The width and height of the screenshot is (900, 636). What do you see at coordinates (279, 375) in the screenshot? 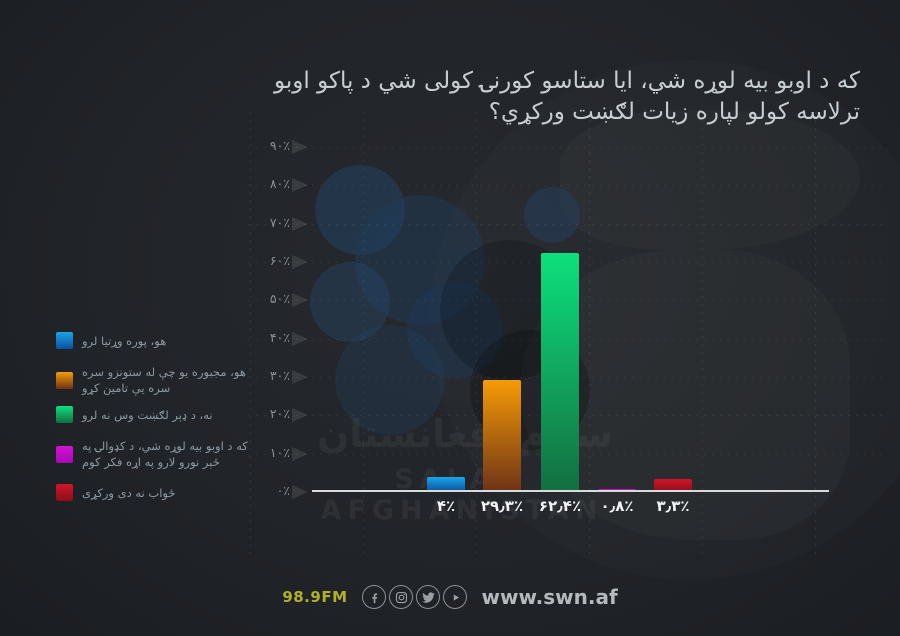
I see `y-tick-label: ۳۰٪` at bounding box center [279, 375].